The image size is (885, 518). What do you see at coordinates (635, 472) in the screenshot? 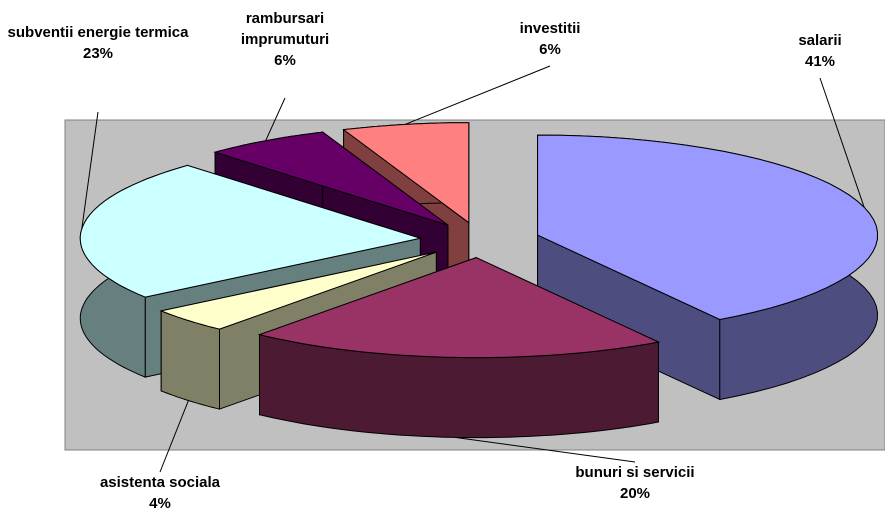
I see `category-label: bunuri si servicii` at bounding box center [635, 472].